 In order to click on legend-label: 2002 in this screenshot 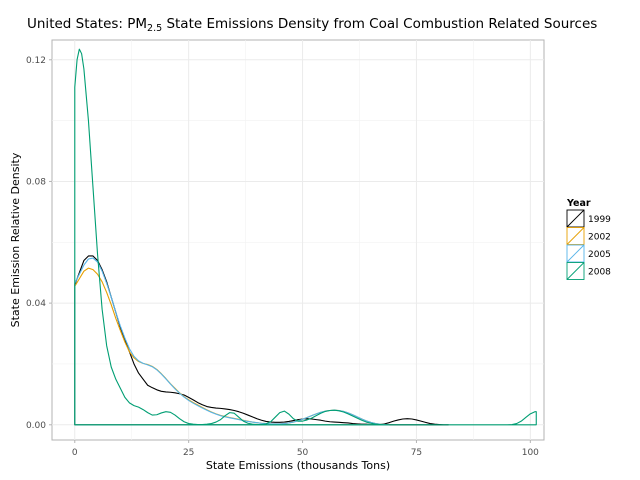, I will do `click(599, 238)`.